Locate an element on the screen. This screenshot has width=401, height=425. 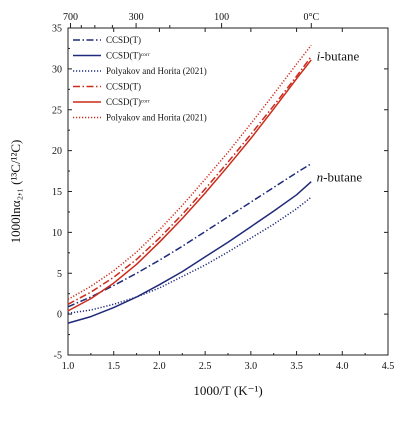
annotation-prefix: i is located at coordinates (319, 56).